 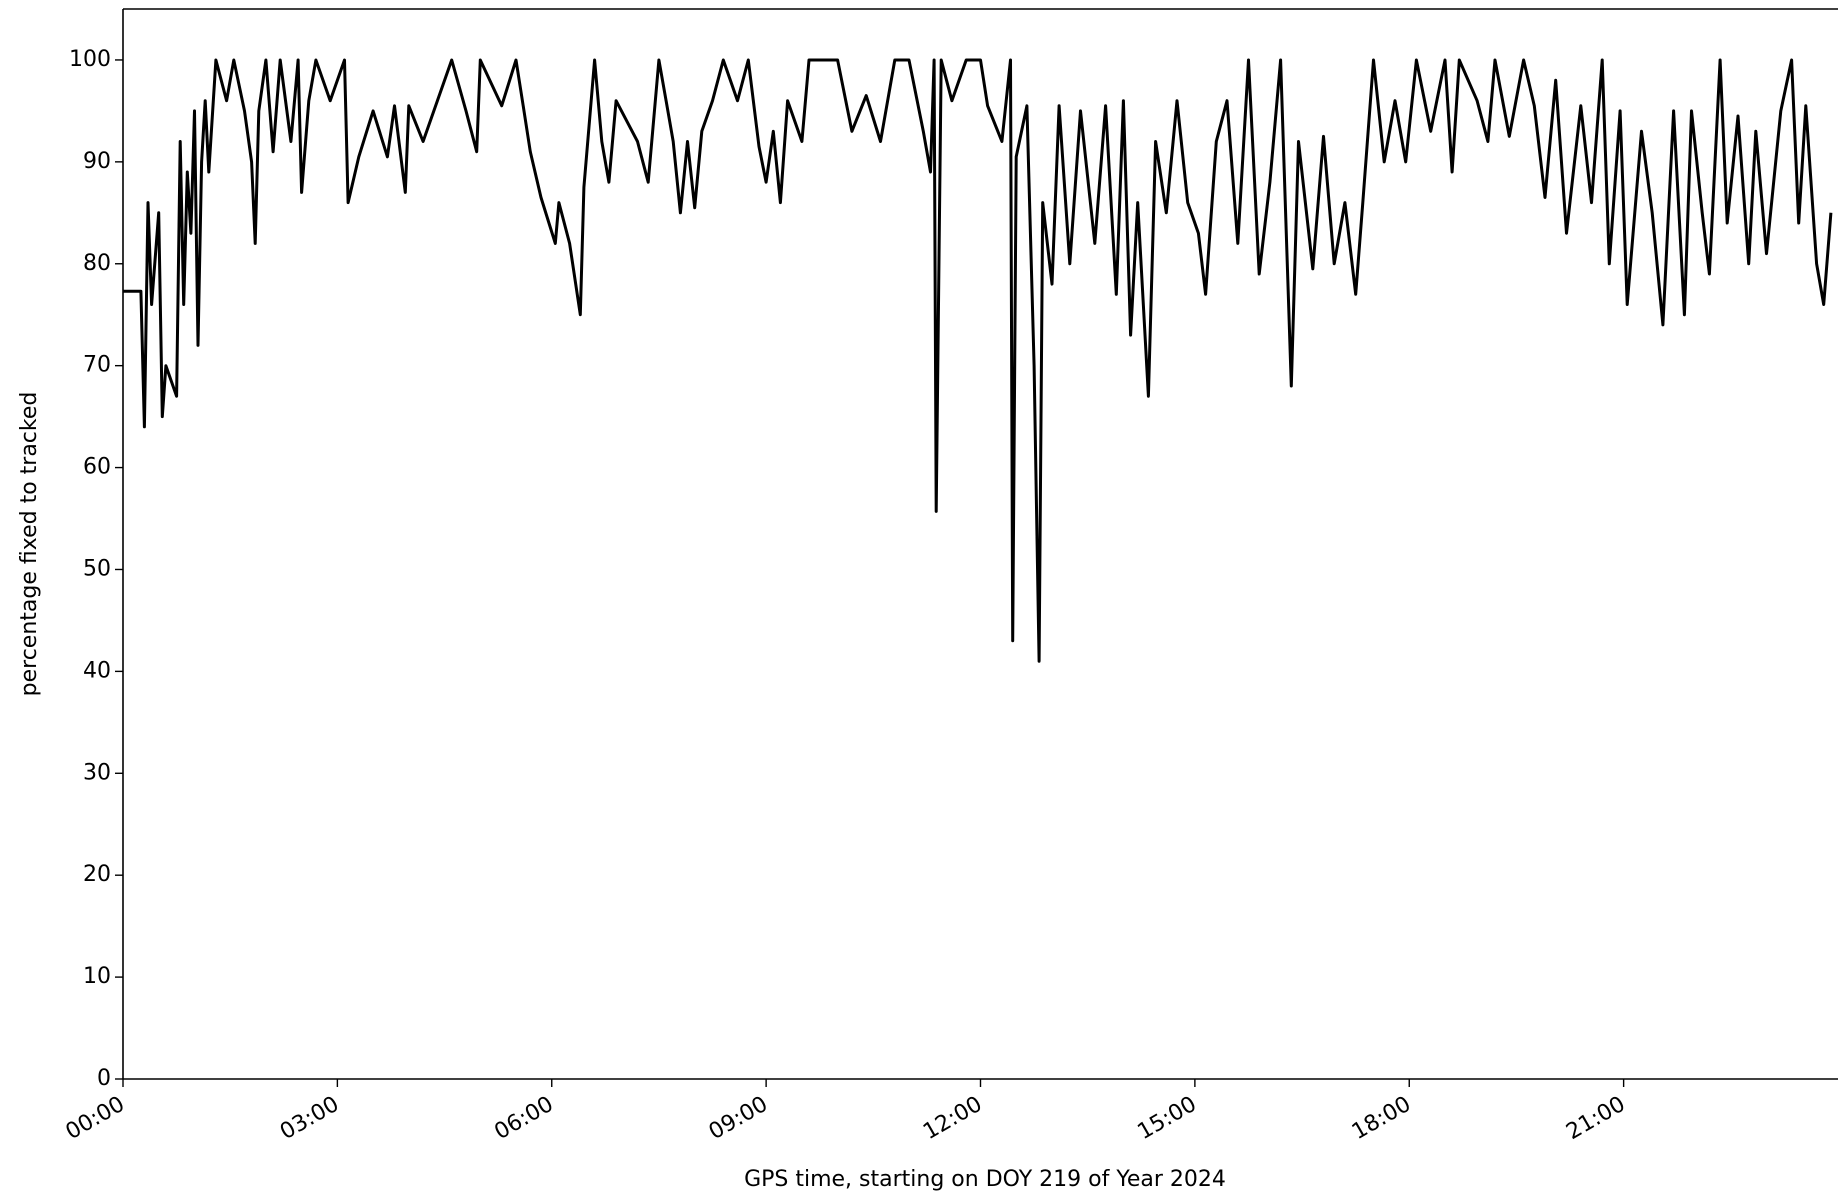 What do you see at coordinates (1381, 1118) in the screenshot?
I see `x-tick-label: 18:00` at bounding box center [1381, 1118].